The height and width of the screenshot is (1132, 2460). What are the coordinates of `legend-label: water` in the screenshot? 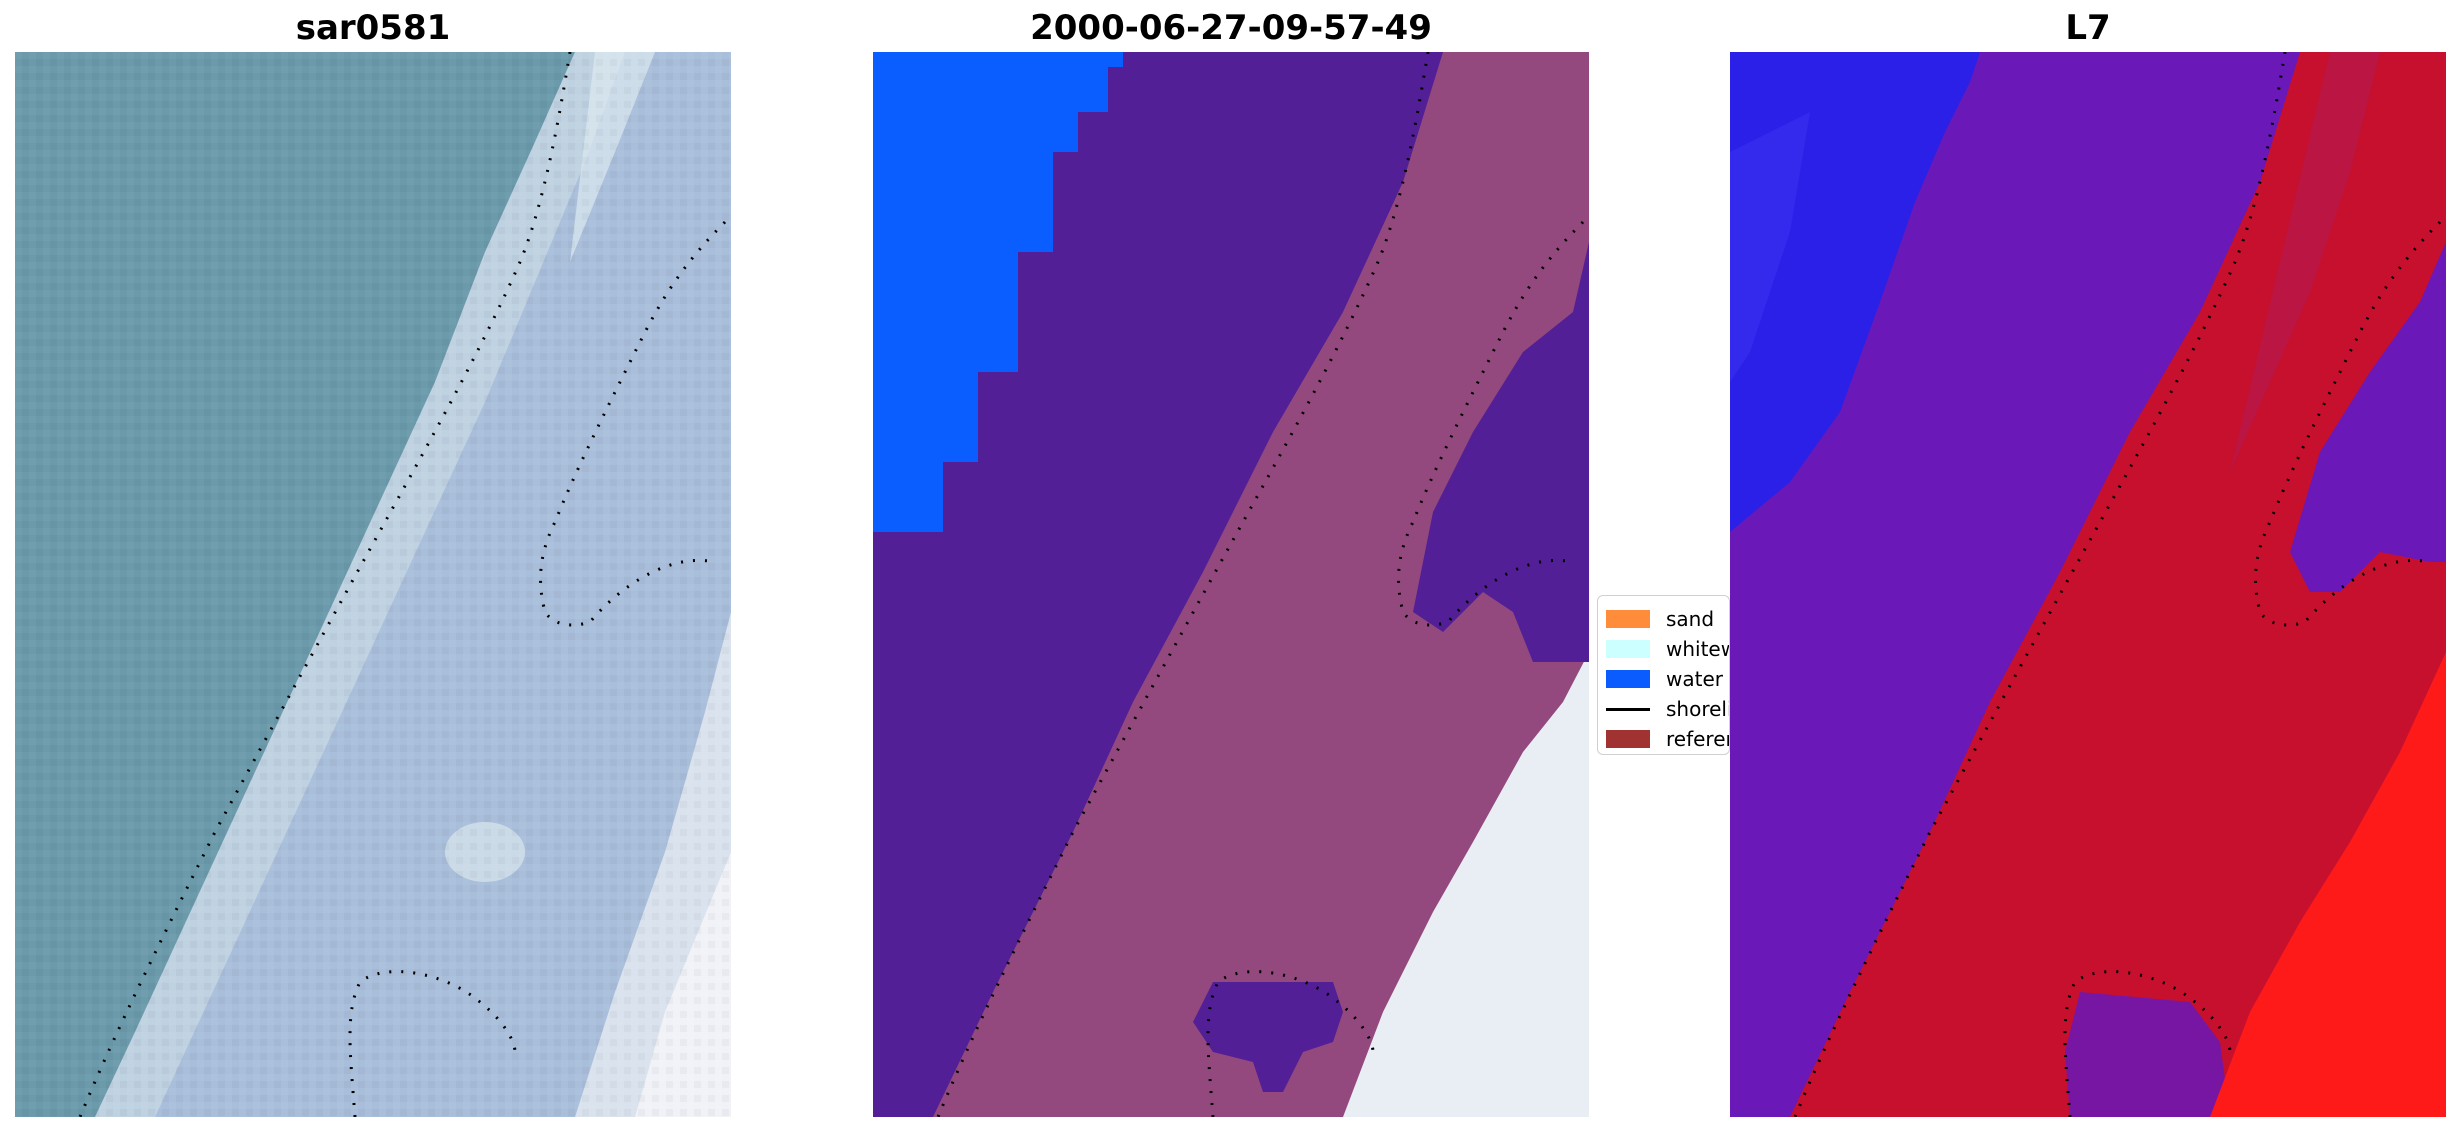 It's located at (1694, 679).